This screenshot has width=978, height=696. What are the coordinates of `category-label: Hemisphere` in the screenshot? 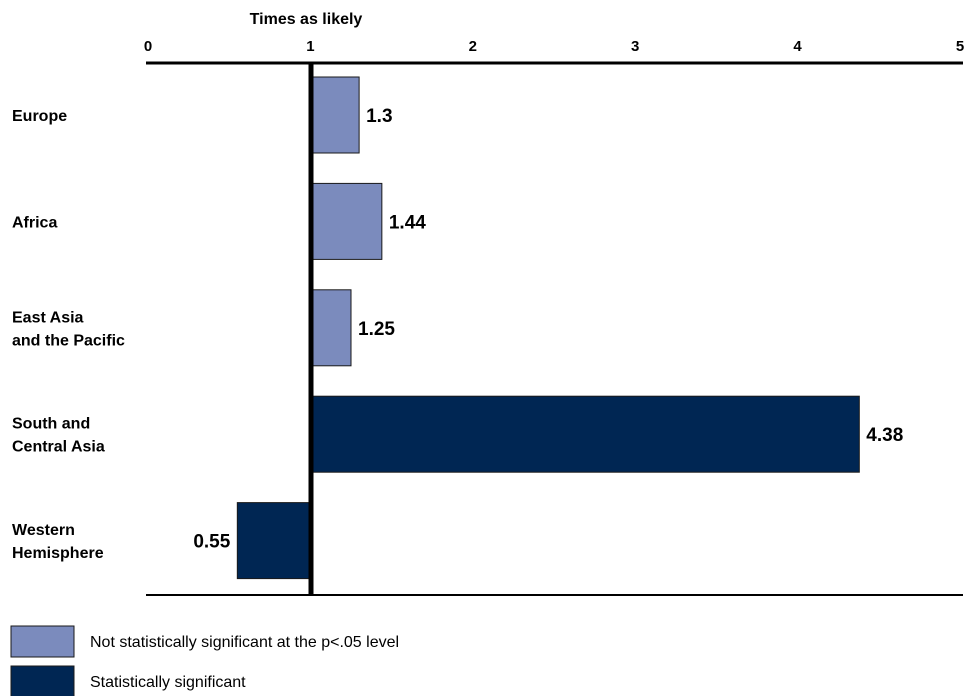 It's located at (58, 553).